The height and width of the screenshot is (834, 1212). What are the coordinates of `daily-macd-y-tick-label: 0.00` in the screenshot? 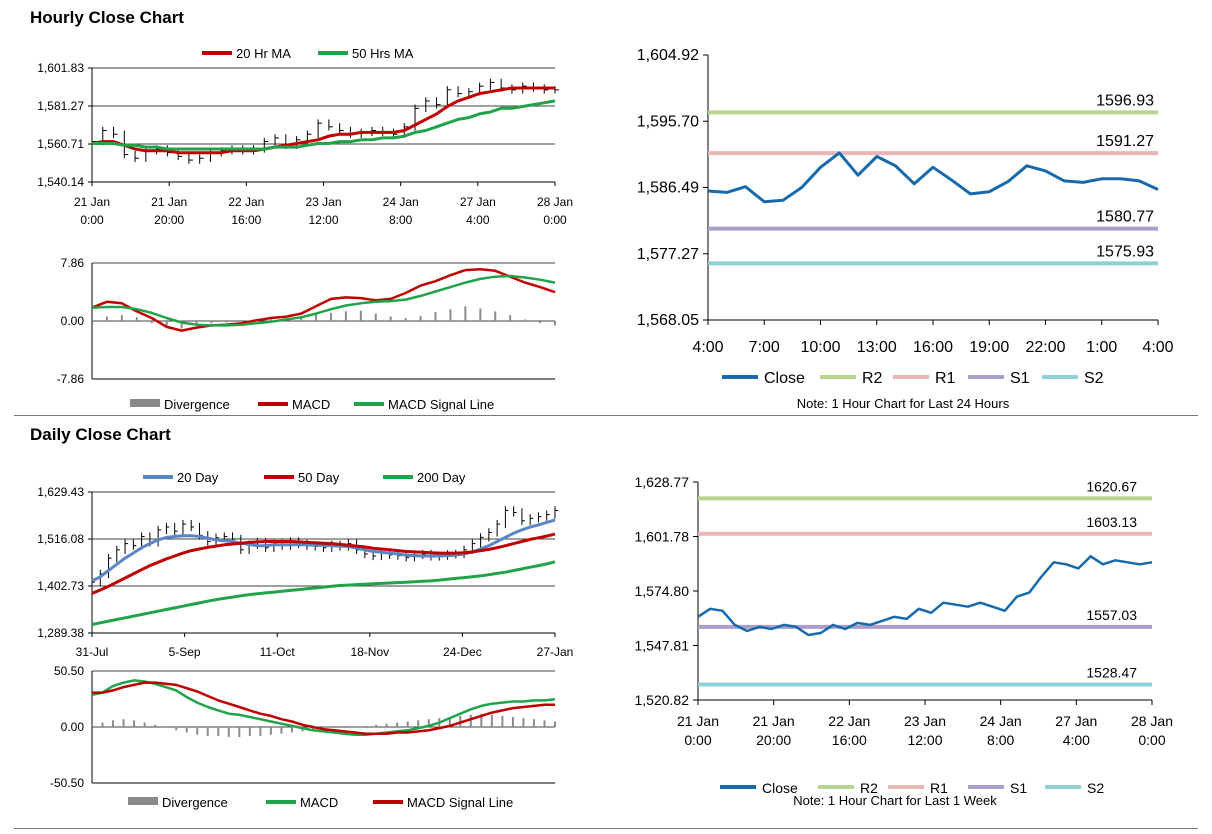 It's located at (73, 727).